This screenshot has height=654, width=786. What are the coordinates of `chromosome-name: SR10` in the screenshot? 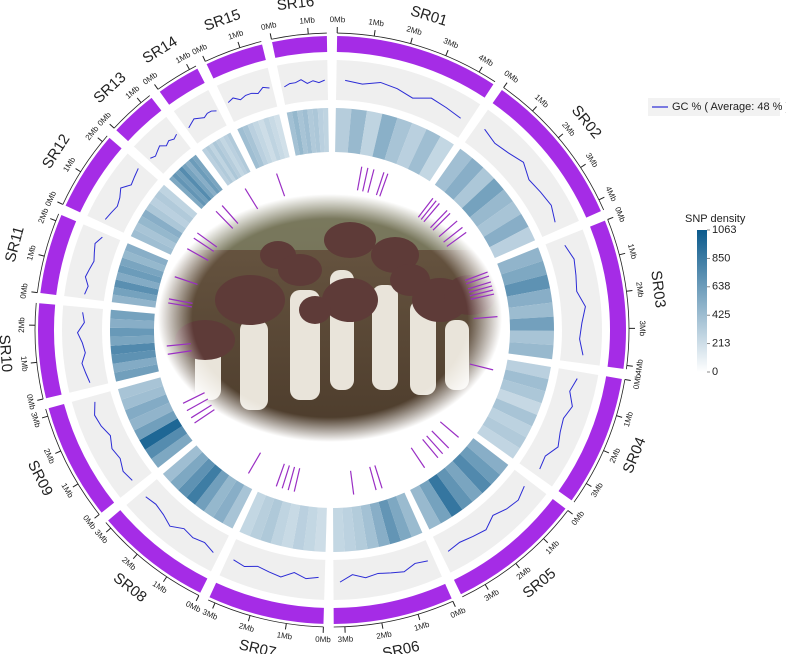 It's located at (7, 353).